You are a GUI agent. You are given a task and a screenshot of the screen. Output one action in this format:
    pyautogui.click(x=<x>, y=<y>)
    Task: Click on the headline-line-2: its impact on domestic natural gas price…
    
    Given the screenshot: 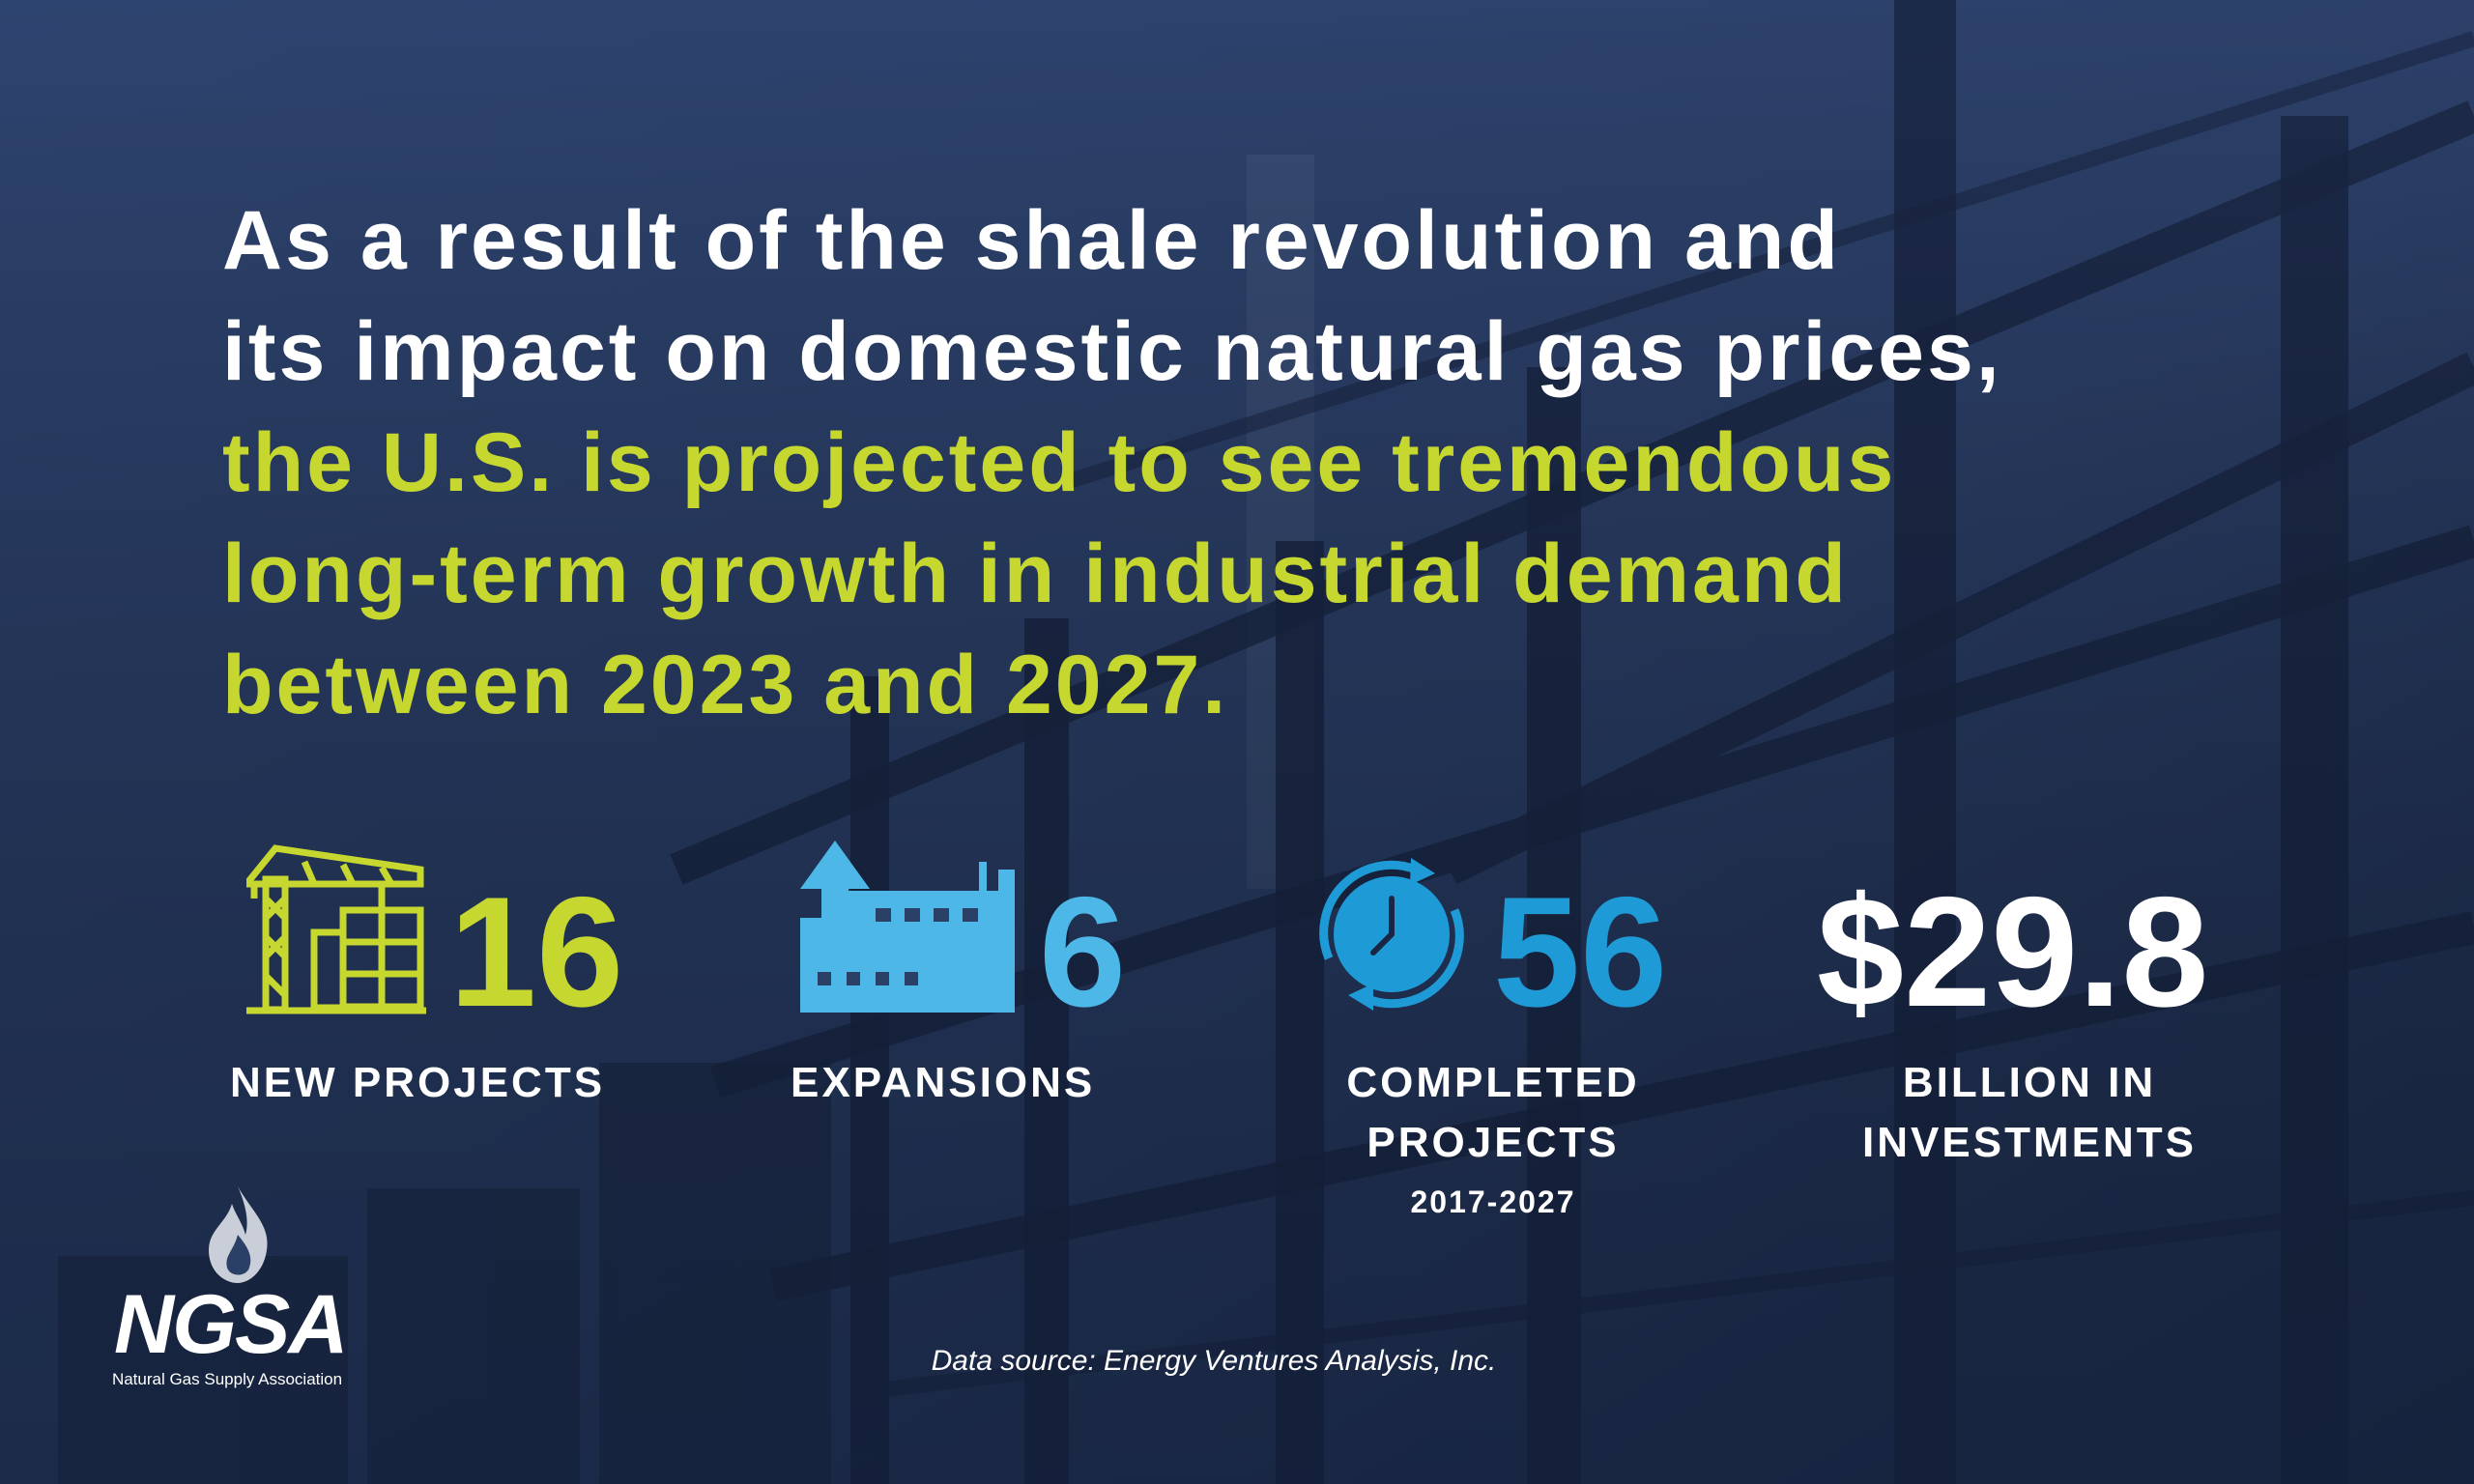 What is the action you would take?
    pyautogui.click(x=1112, y=351)
    